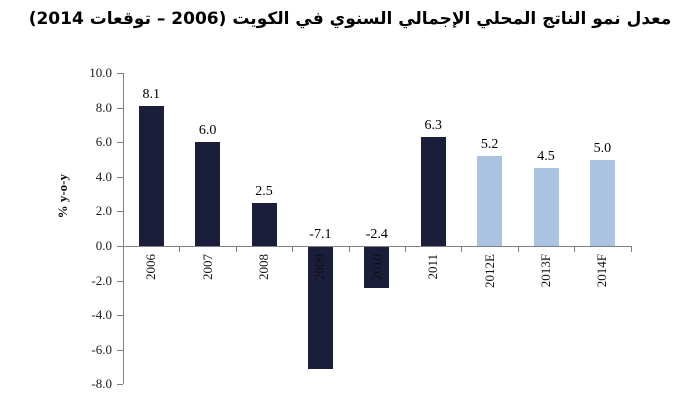  Describe the element at coordinates (433, 267) in the screenshot. I see `x-label-2011: 2011` at that location.